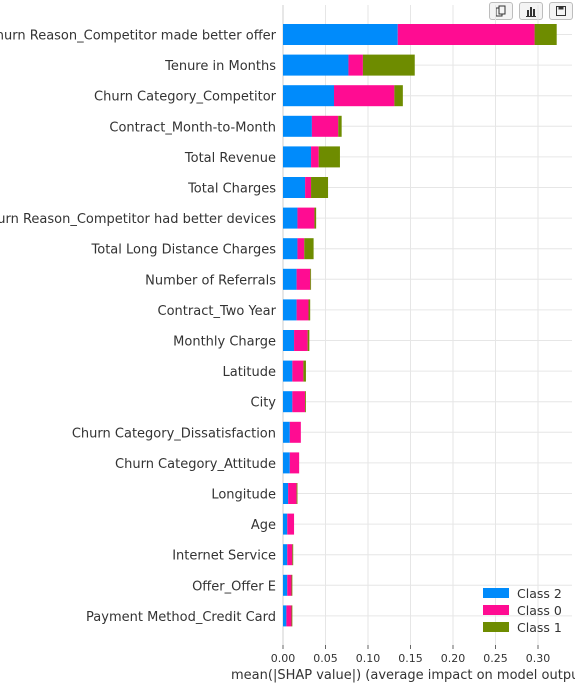 Image resolution: width=575 pixels, height=685 pixels. Describe the element at coordinates (249, 372) in the screenshot. I see `category-label: Latitude` at that location.